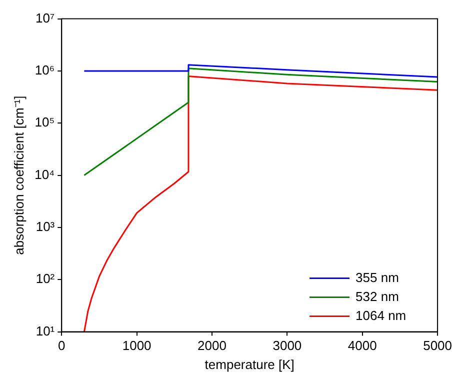 The width and height of the screenshot is (463, 381). I want to click on y-tick-label: 10⁴, so click(44, 174).